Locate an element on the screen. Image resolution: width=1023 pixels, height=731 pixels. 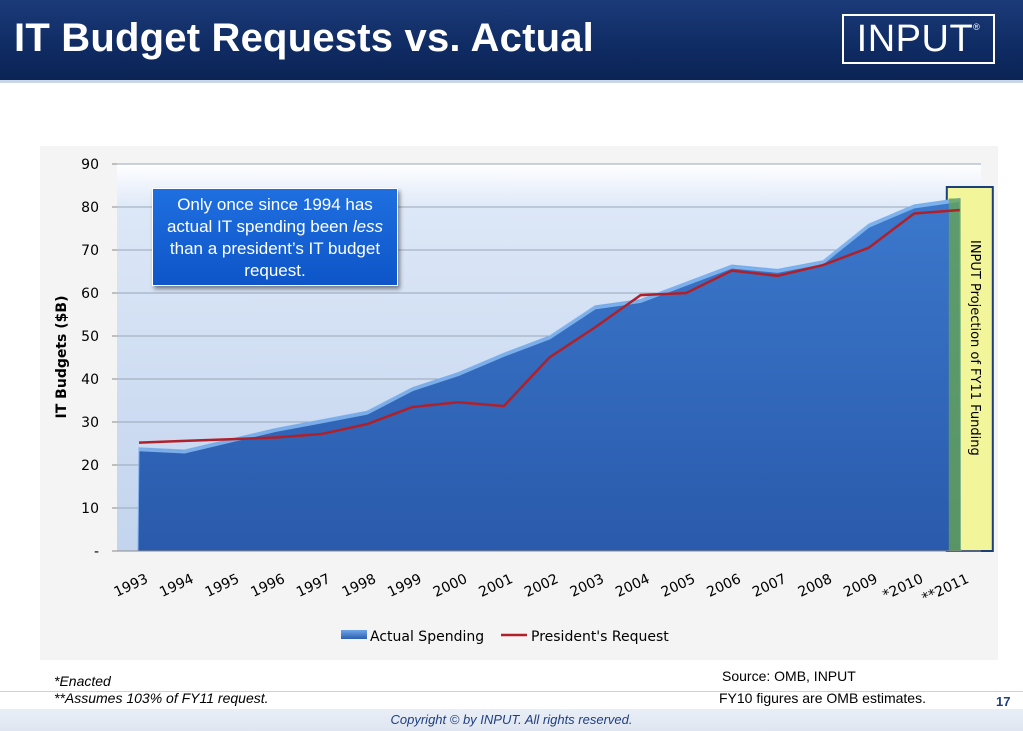
y-tick-label: 50 is located at coordinates (90, 337).